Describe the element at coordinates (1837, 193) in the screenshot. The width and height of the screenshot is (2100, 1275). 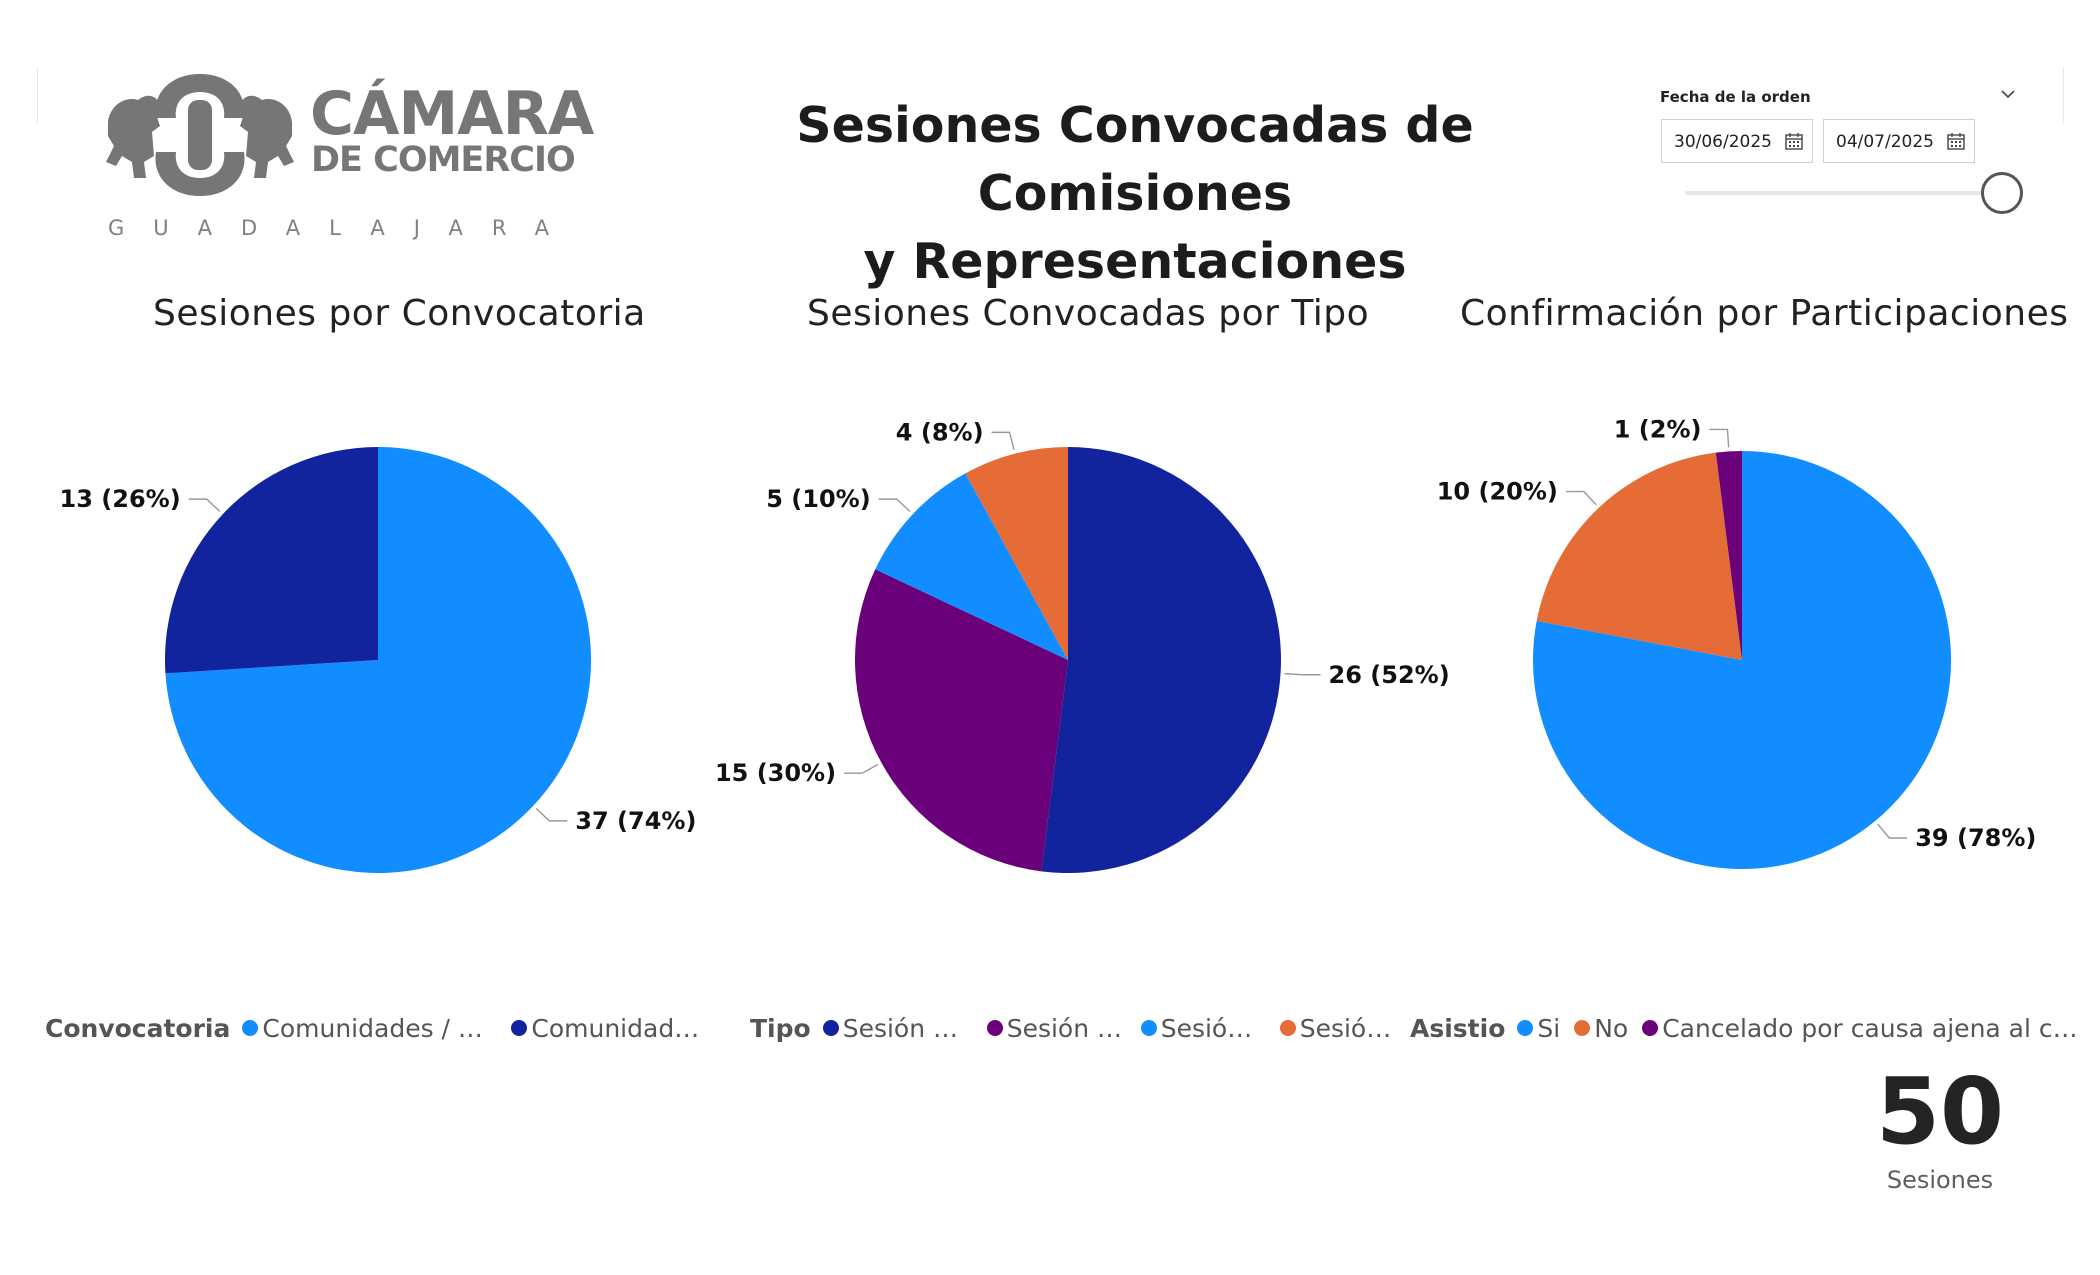
I see `date-slider-track` at that location.